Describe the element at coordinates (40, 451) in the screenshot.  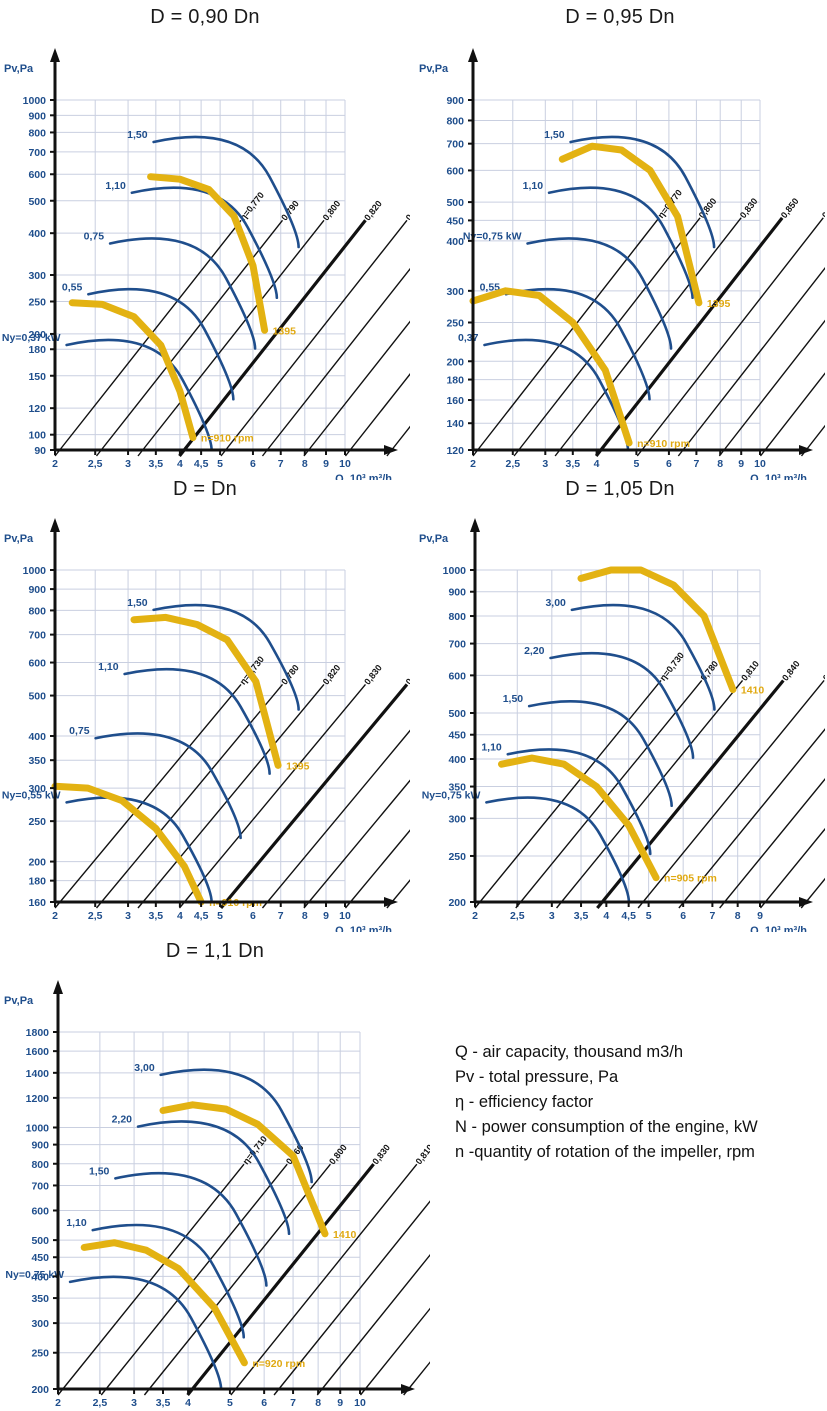
I see `y-tick-label: 90` at that location.